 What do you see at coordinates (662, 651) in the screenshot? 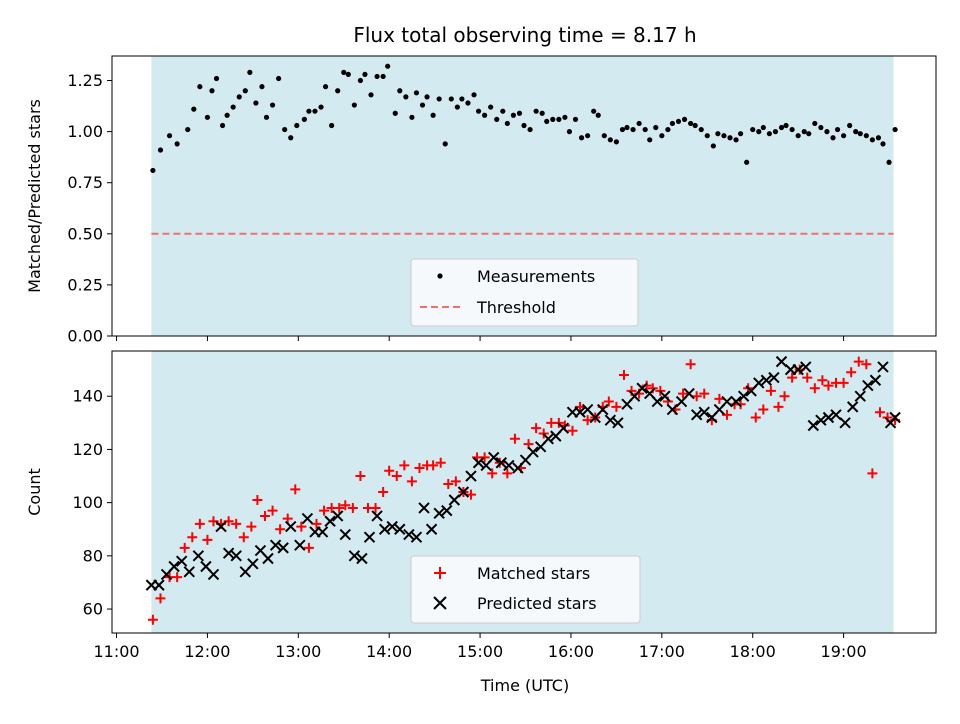
I see `x-tick-label: 17:00` at bounding box center [662, 651].